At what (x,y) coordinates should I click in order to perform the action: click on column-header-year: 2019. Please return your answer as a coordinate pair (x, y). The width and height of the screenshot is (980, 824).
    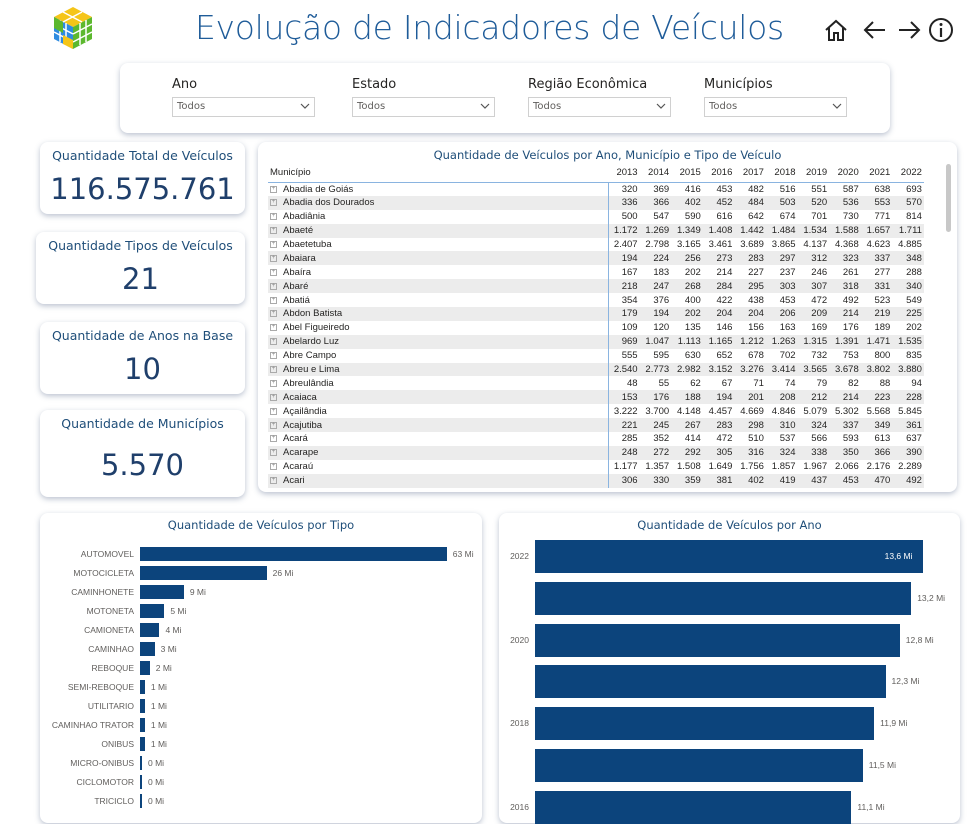
    Looking at the image, I should click on (813, 173).